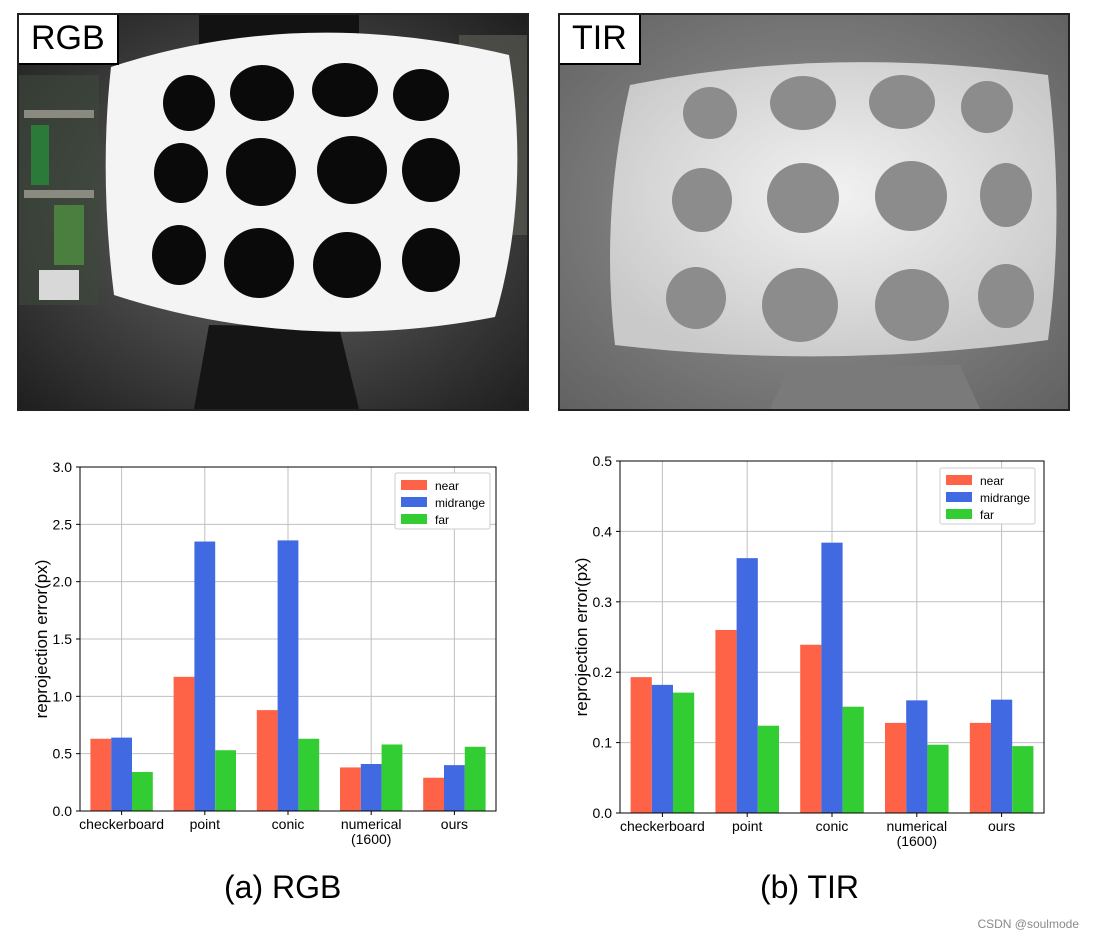 This screenshot has width=1093, height=939. Describe the element at coordinates (63, 467) in the screenshot. I see `y-tick-label: 3.0` at that location.